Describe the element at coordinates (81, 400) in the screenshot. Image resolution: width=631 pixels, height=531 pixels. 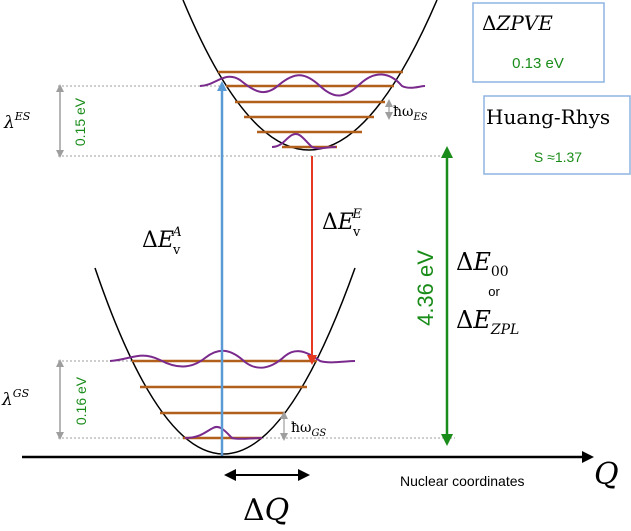
I see `lambda-gs-value: 0.16 eV` at that location.